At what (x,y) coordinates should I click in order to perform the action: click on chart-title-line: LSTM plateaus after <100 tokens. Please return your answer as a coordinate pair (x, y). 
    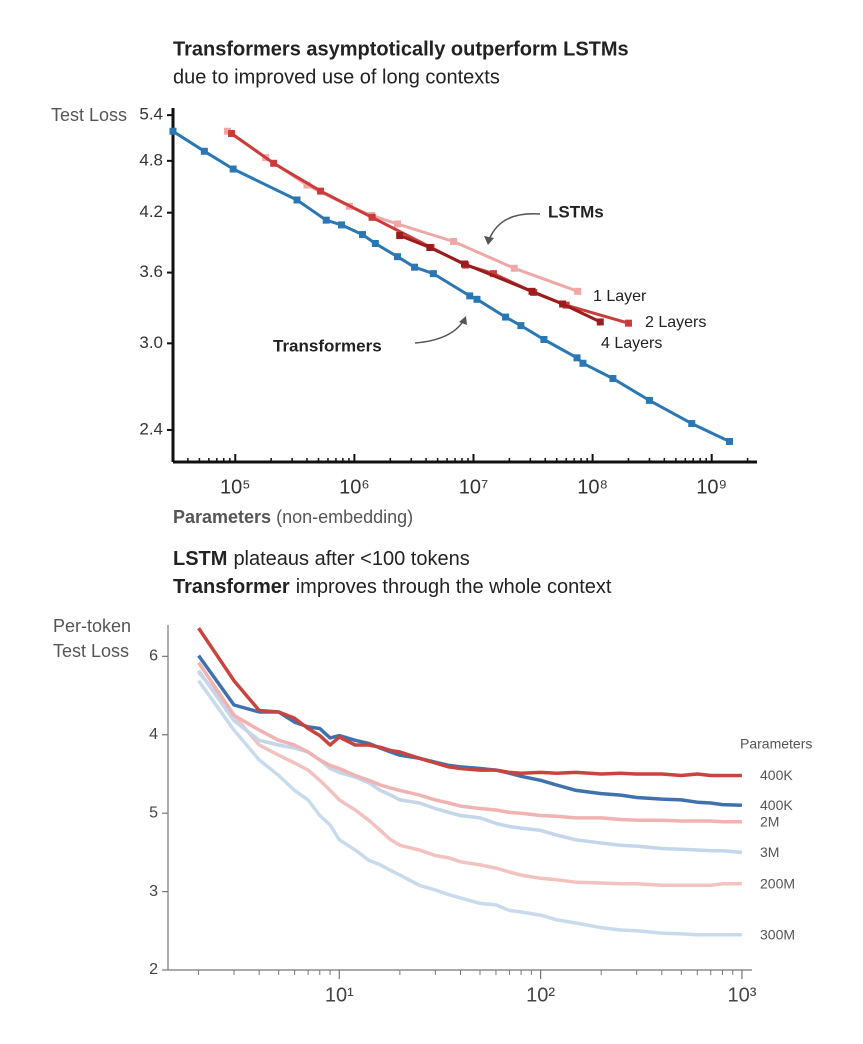
    Looking at the image, I should click on (321, 559).